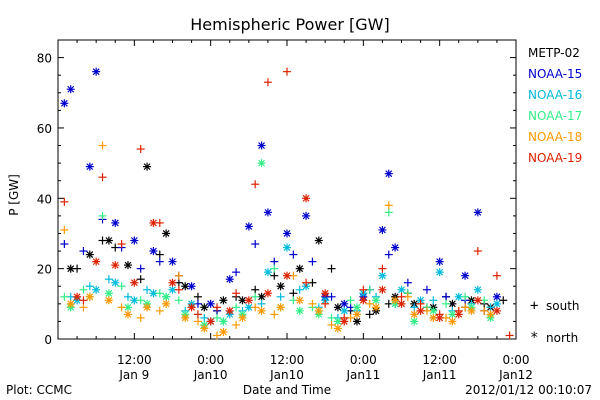 The image size is (600, 400). I want to click on marker-legend: + south * north, so click(555, 322).